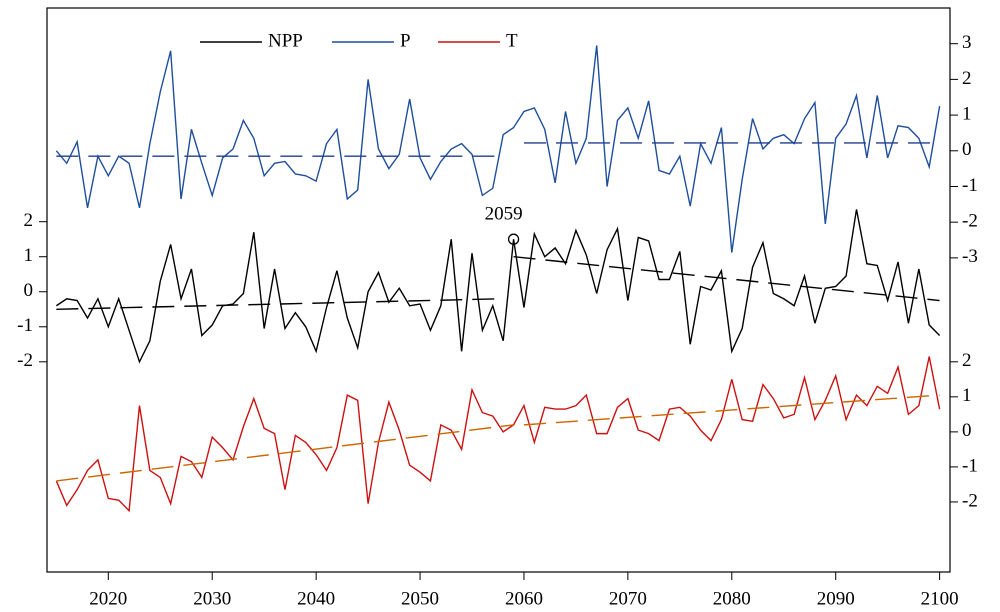 The width and height of the screenshot is (1000, 612). I want to click on x-tick-label: 2020, so click(108, 598).